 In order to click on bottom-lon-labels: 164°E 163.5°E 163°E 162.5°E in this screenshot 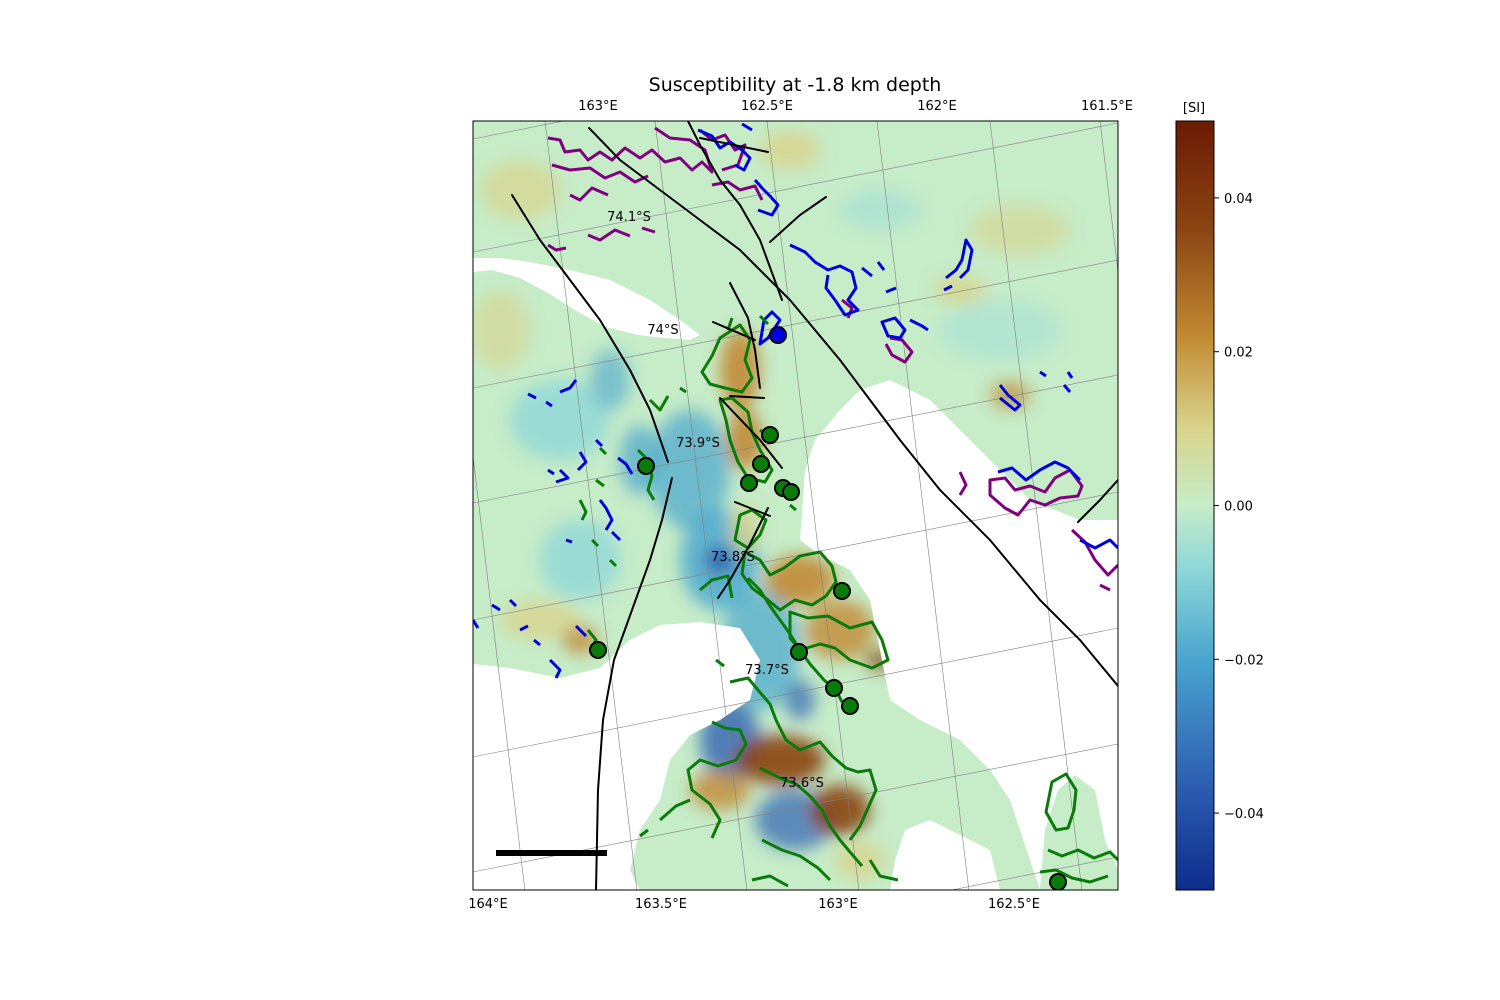, I will do `click(754, 904)`.